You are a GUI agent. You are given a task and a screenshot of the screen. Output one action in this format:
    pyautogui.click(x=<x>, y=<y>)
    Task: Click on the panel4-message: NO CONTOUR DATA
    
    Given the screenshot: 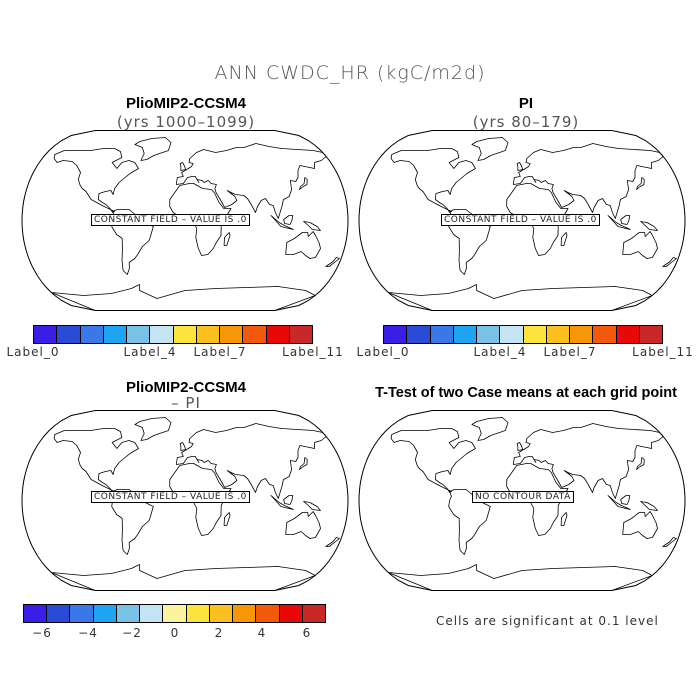 What is the action you would take?
    pyautogui.click(x=523, y=497)
    